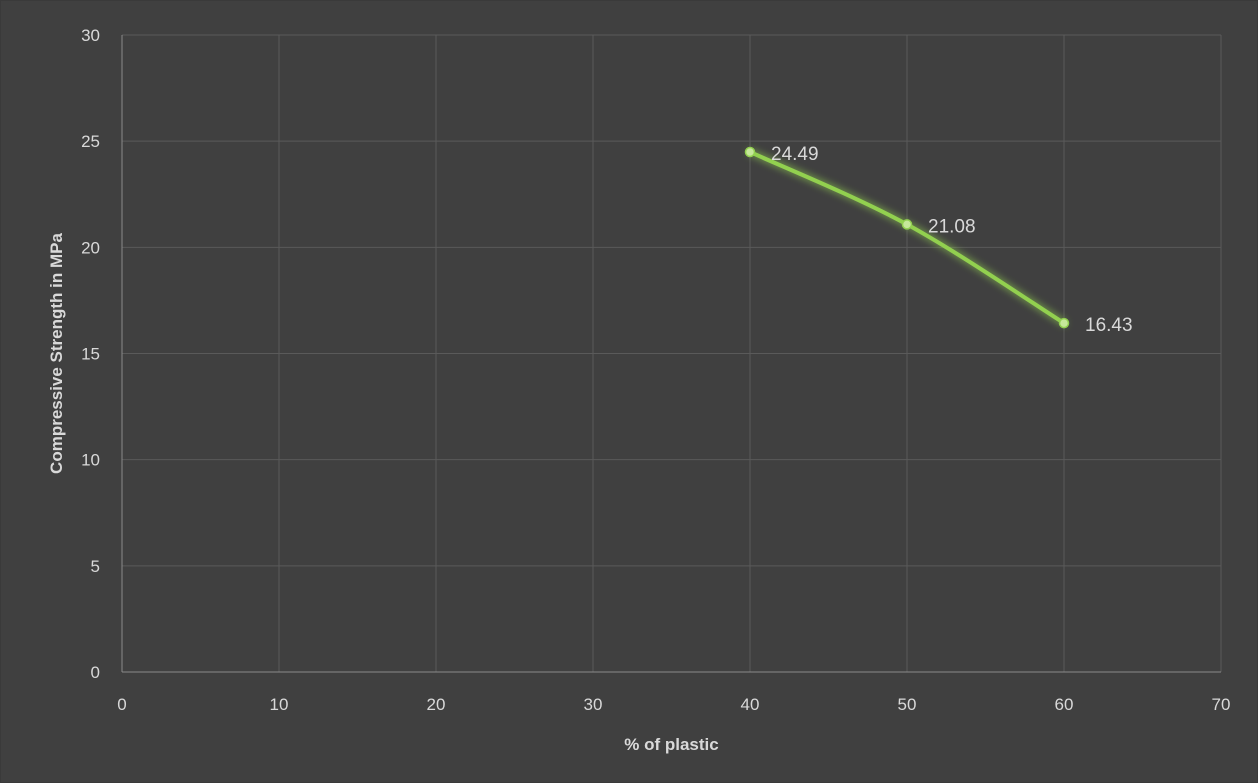 This screenshot has width=1258, height=783. I want to click on x-axis-title: % of plastic, so click(671, 744).